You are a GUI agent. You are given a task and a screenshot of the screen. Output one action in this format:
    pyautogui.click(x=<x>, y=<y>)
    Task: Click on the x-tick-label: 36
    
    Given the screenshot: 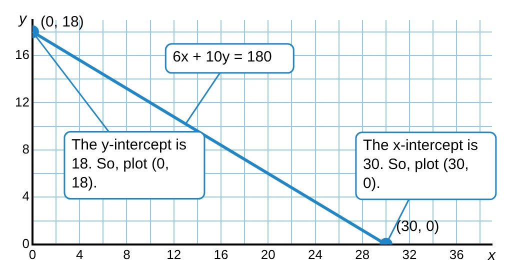 What is the action you would take?
    pyautogui.click(x=456, y=254)
    